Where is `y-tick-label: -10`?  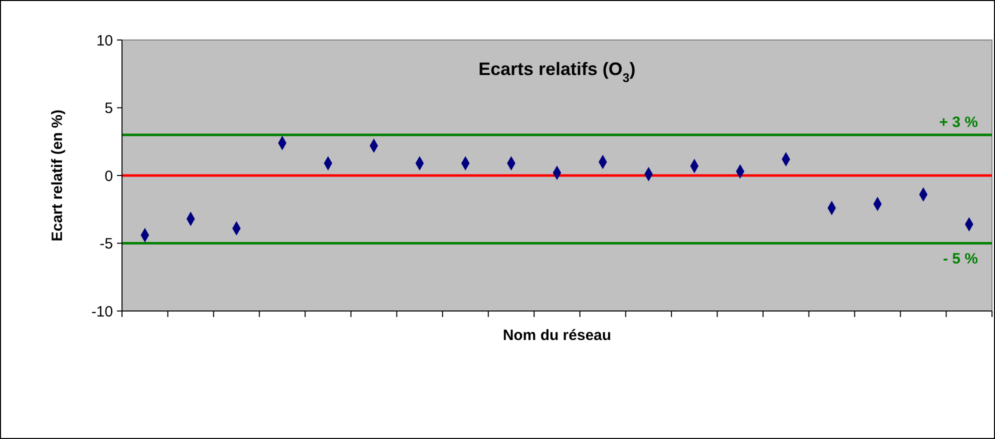
y-tick-label: -10 is located at coordinates (102, 311).